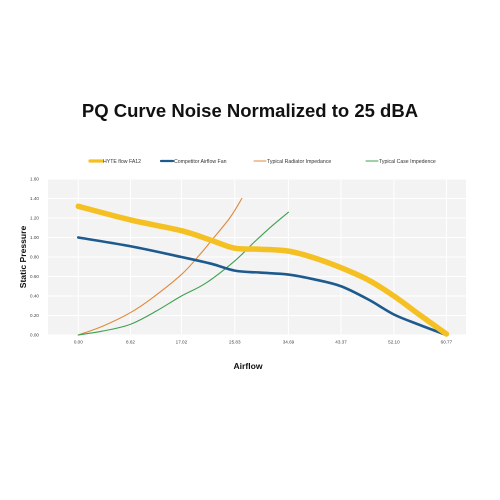 This screenshot has width=500, height=500. I want to click on y-tick-label: 0.40, so click(34, 296).